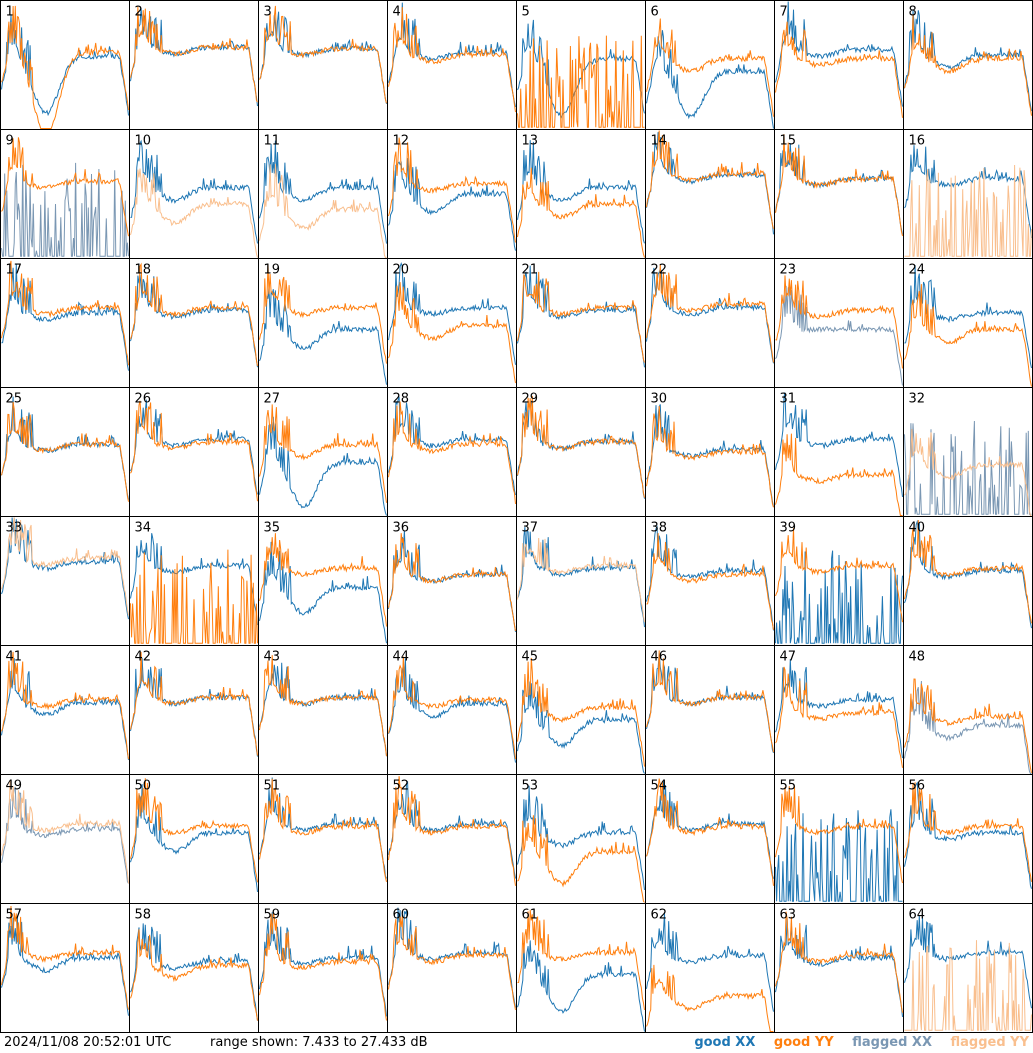 This screenshot has width=1033, height=1053. I want to click on panel-label: 48, so click(917, 657).